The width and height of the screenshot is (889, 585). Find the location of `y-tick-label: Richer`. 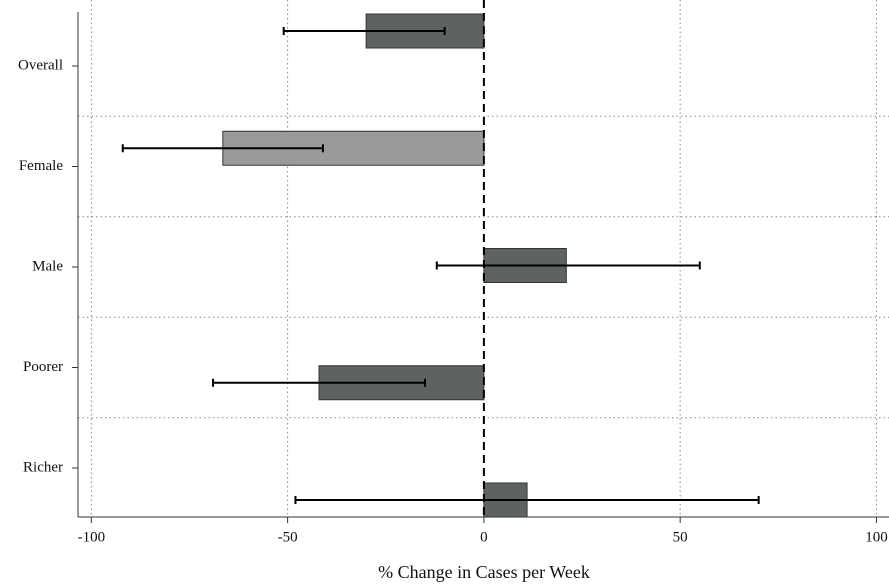

y-tick-label: Richer is located at coordinates (43, 467).